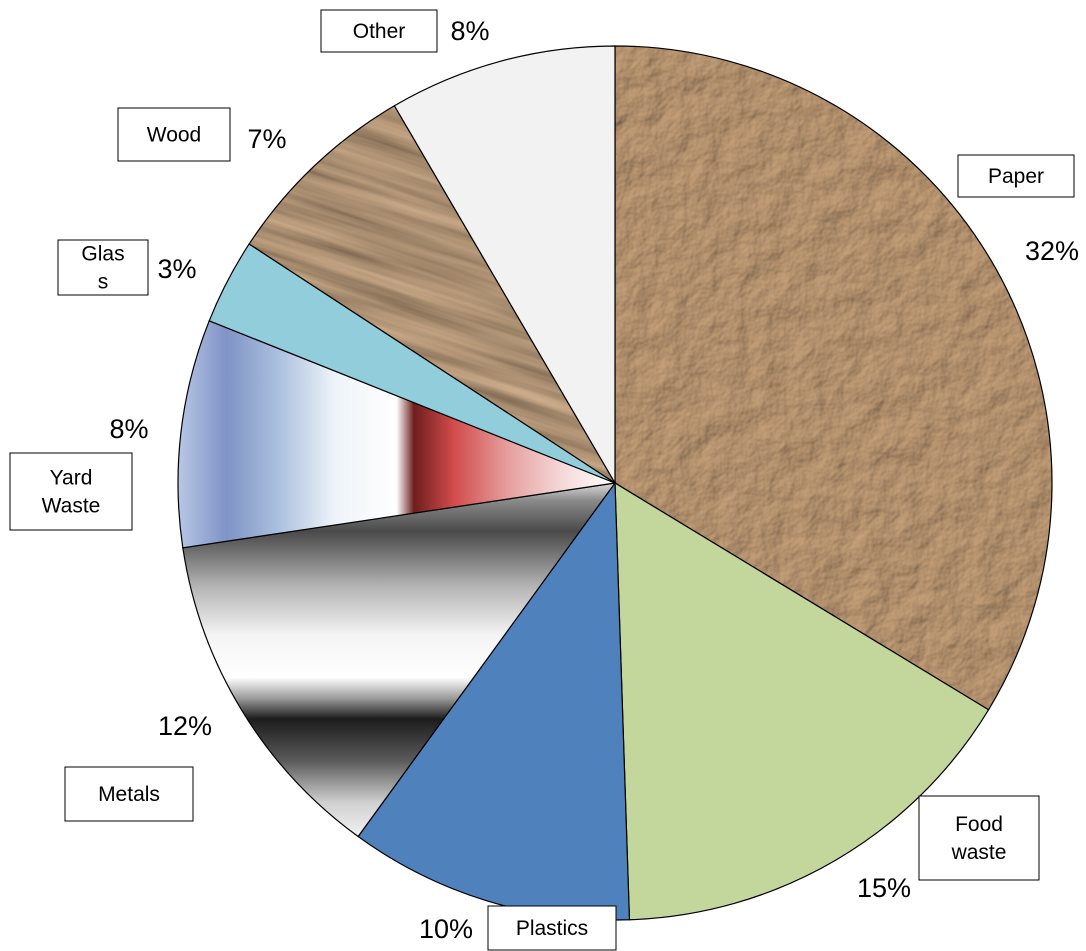 The image size is (1086, 951). I want to click on slice-label-text: Wood, so click(174, 135).